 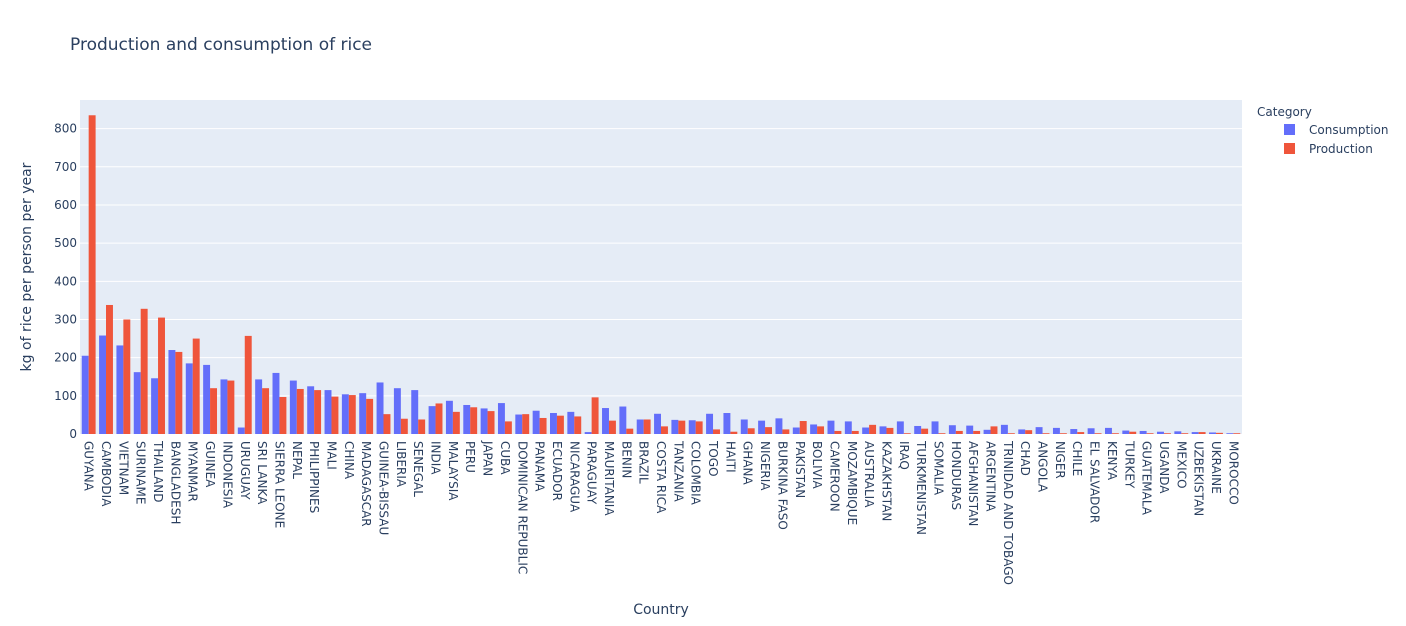 What do you see at coordinates (380, 408) in the screenshot?
I see `bar-consumption-guinea-bissau` at bounding box center [380, 408].